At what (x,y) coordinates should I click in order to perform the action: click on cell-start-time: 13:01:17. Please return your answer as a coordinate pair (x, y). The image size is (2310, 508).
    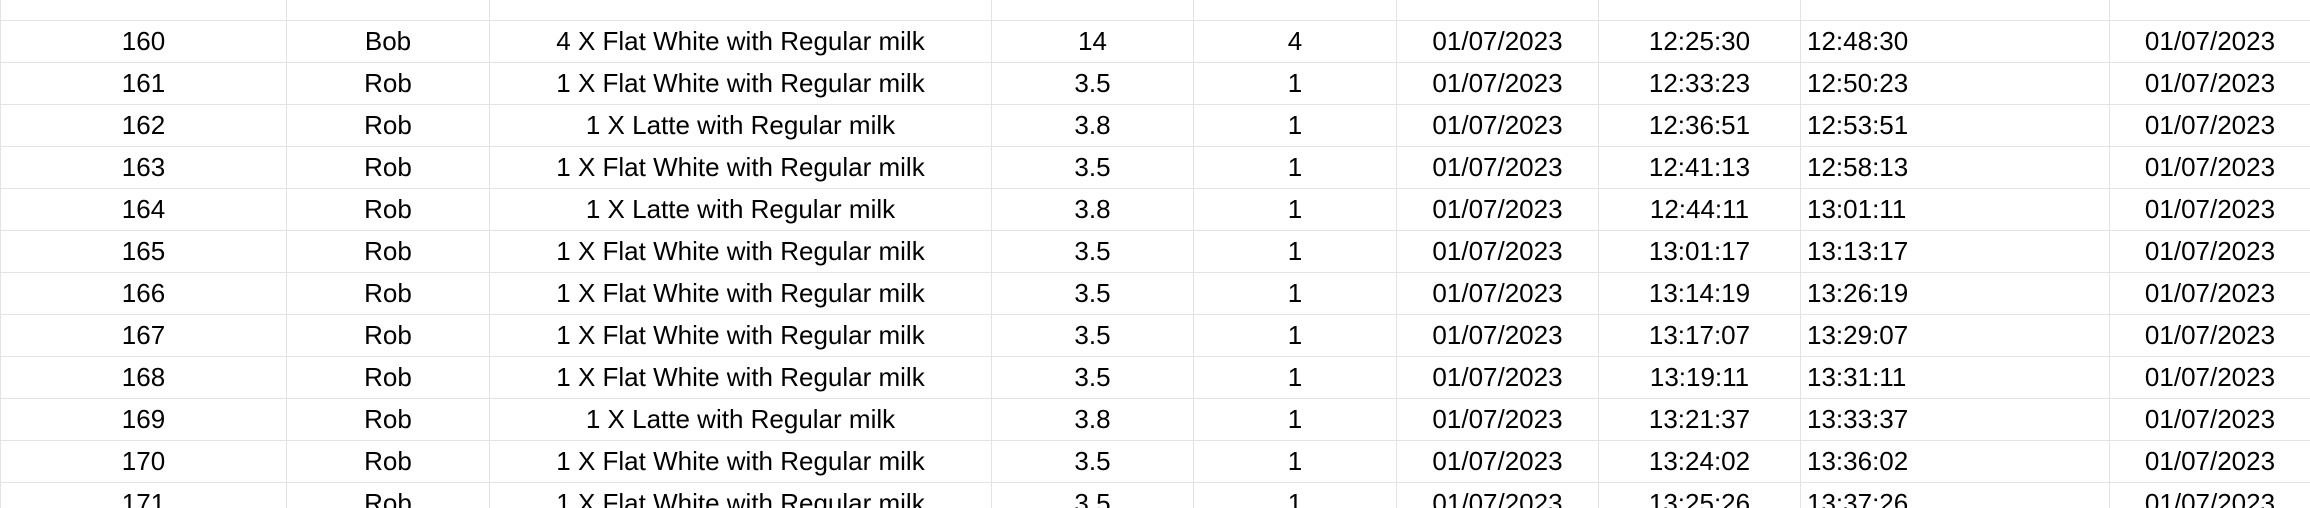
    Looking at the image, I should click on (1699, 251).